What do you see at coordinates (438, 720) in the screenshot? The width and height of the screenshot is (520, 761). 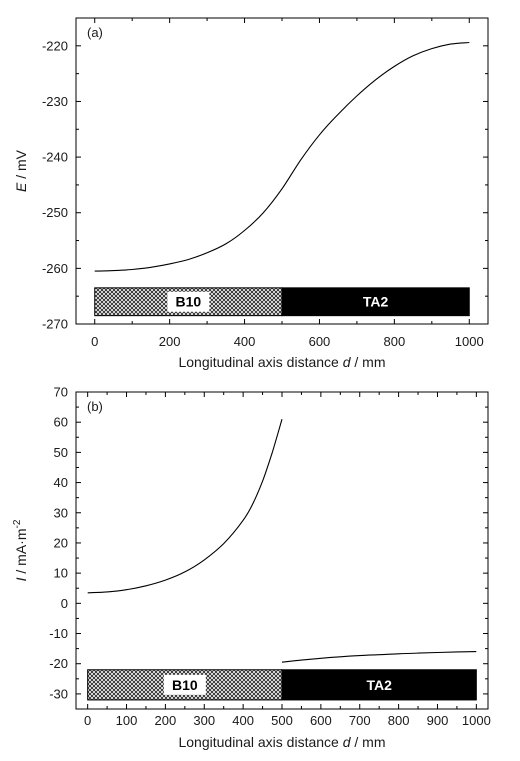 I see `x-tick-label: 900` at bounding box center [438, 720].